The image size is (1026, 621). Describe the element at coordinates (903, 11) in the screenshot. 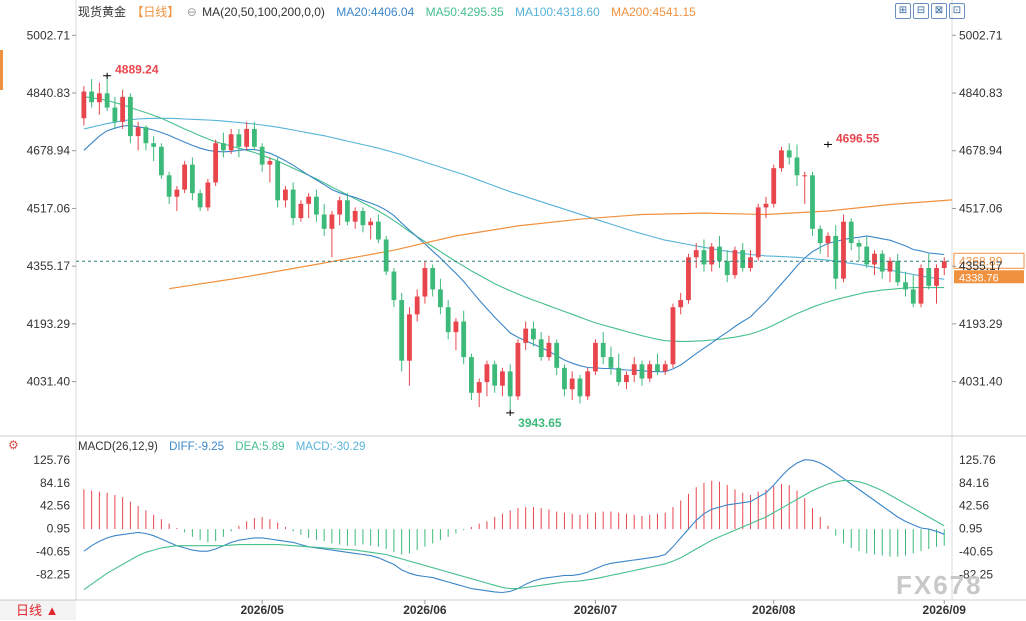

I see `zoom-in-icon: ⊞` at that location.